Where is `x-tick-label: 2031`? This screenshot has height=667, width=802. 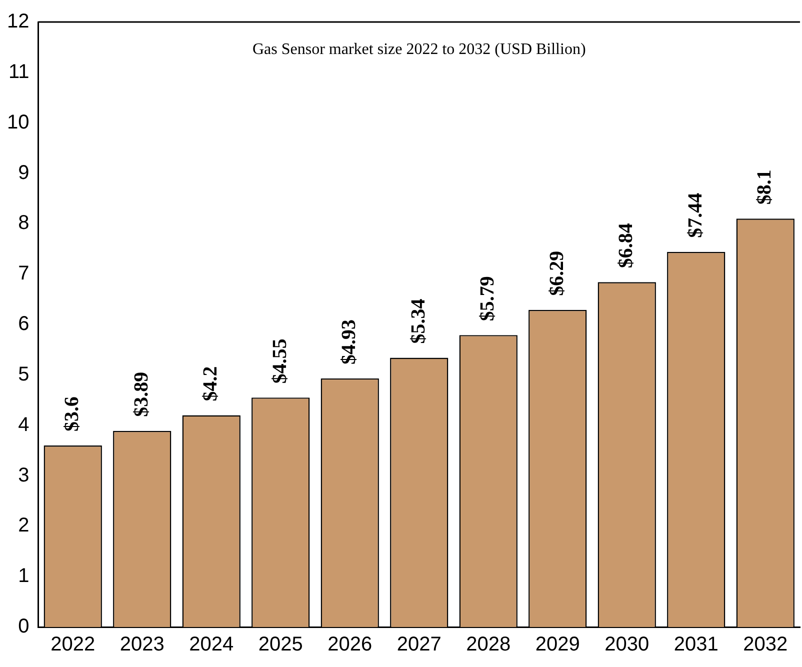
x-tick-label: 2031 is located at coordinates (696, 645).